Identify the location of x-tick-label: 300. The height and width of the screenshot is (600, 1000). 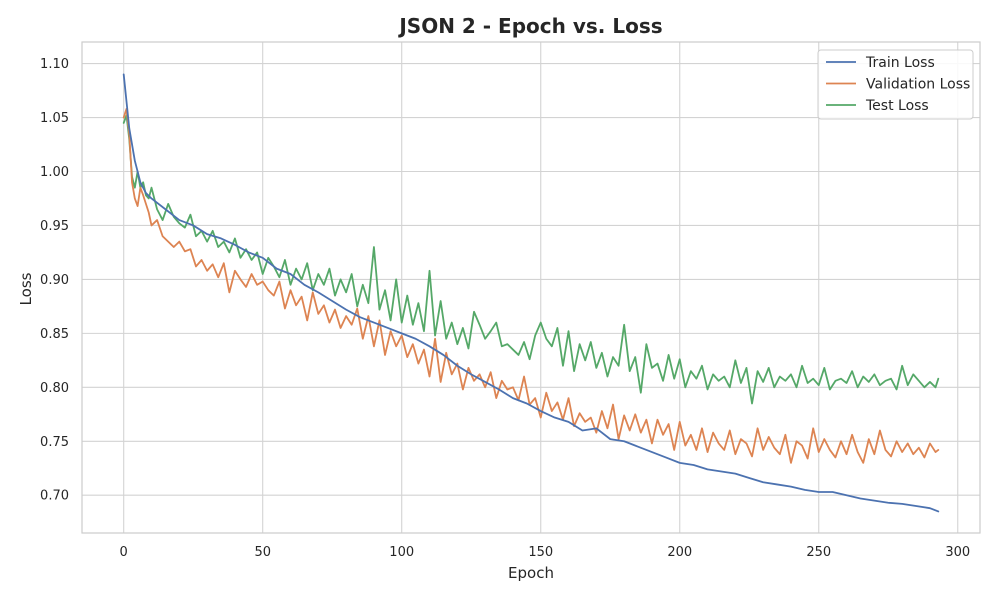
(957, 552).